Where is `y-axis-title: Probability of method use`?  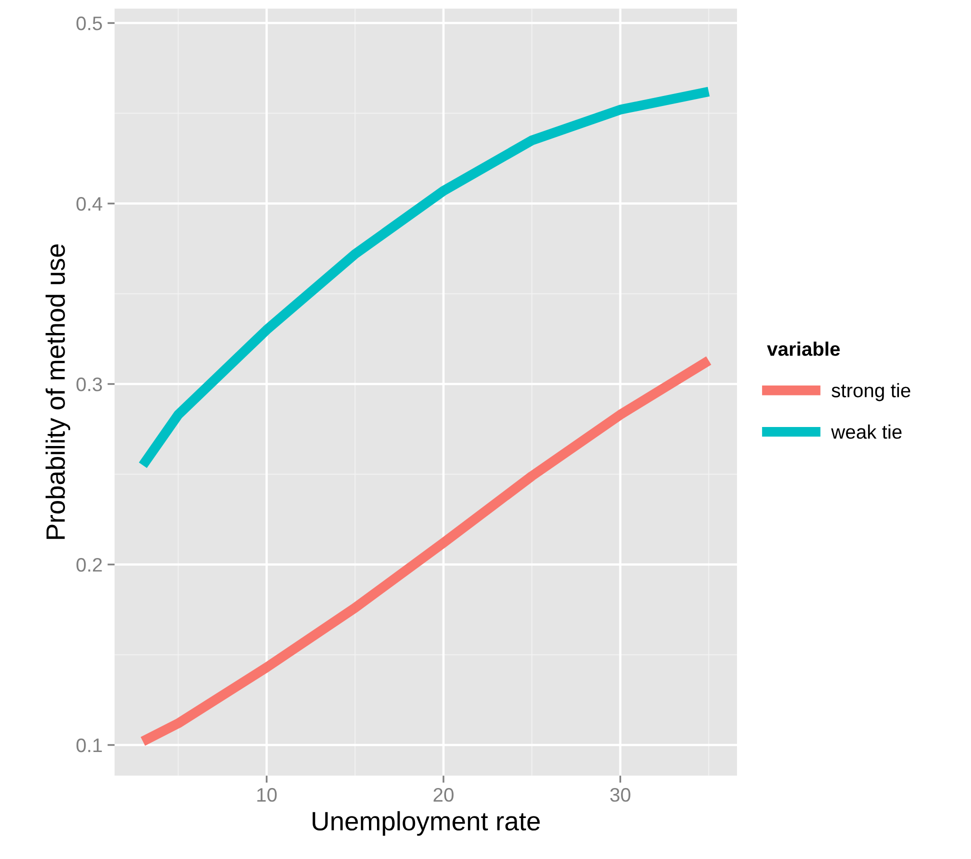 y-axis-title: Probability of method use is located at coordinates (58, 391).